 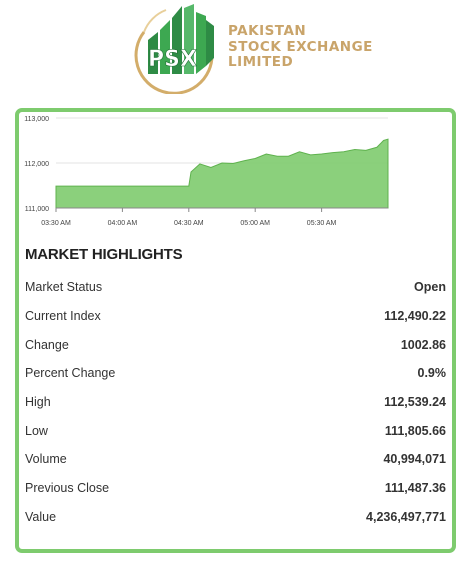 I want to click on x-tick-label: 04:00 AM, so click(x=123, y=223).